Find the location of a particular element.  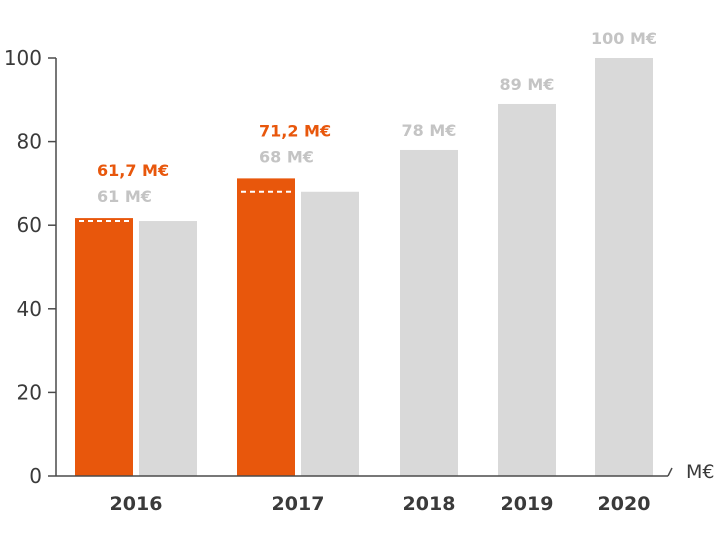

data-label-grey: 89 M€ is located at coordinates (527, 84).